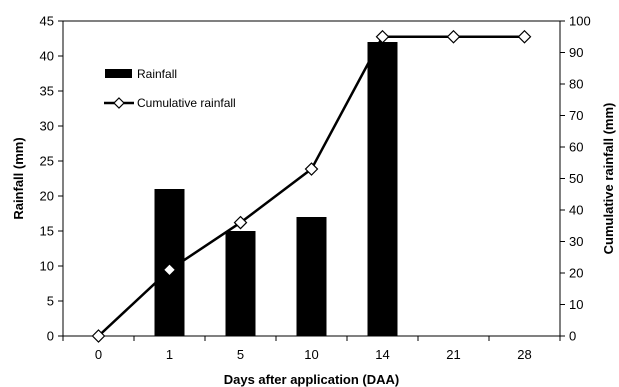  What do you see at coordinates (311, 354) in the screenshot?
I see `x-tick-label: 10` at bounding box center [311, 354].